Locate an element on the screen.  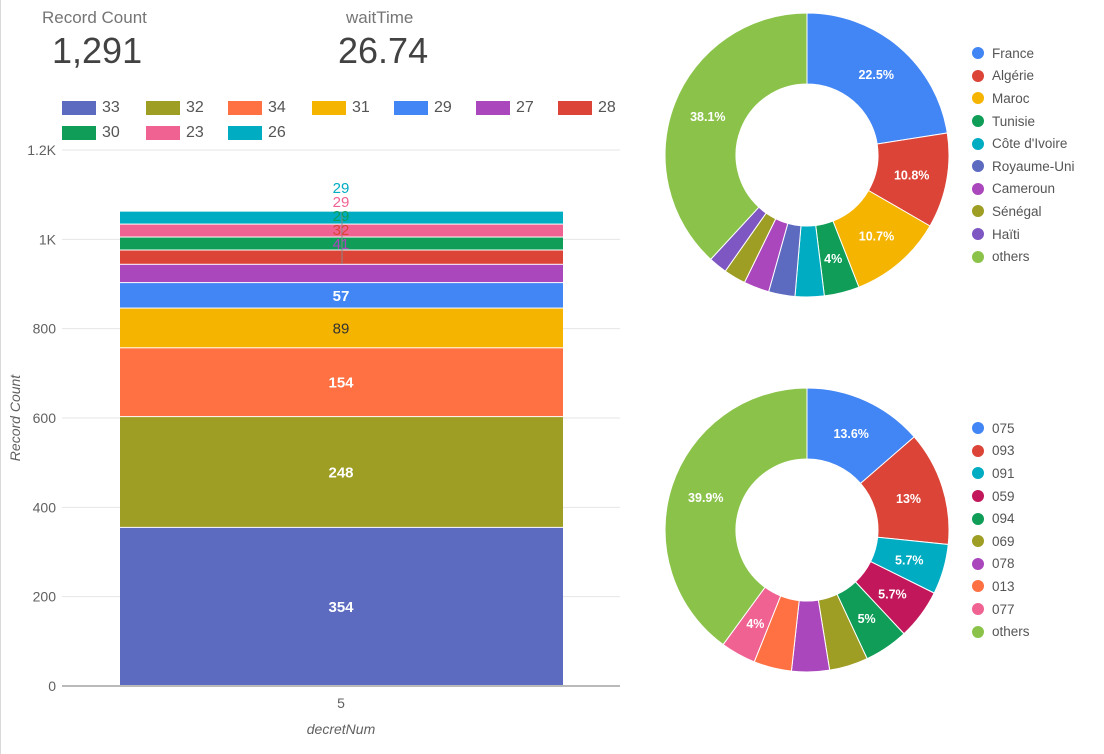
legend-label: 34 is located at coordinates (277, 107).